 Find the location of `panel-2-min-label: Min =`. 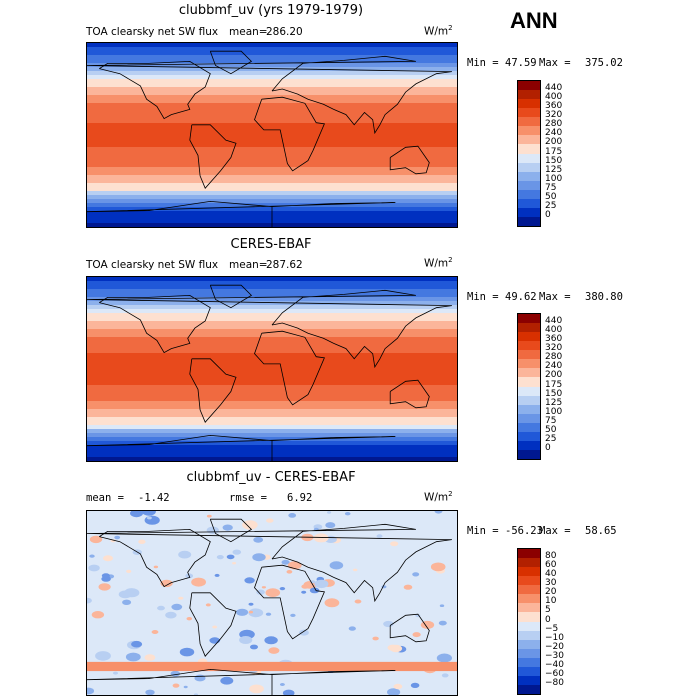

panel-2-min-label: Min = is located at coordinates (483, 297).